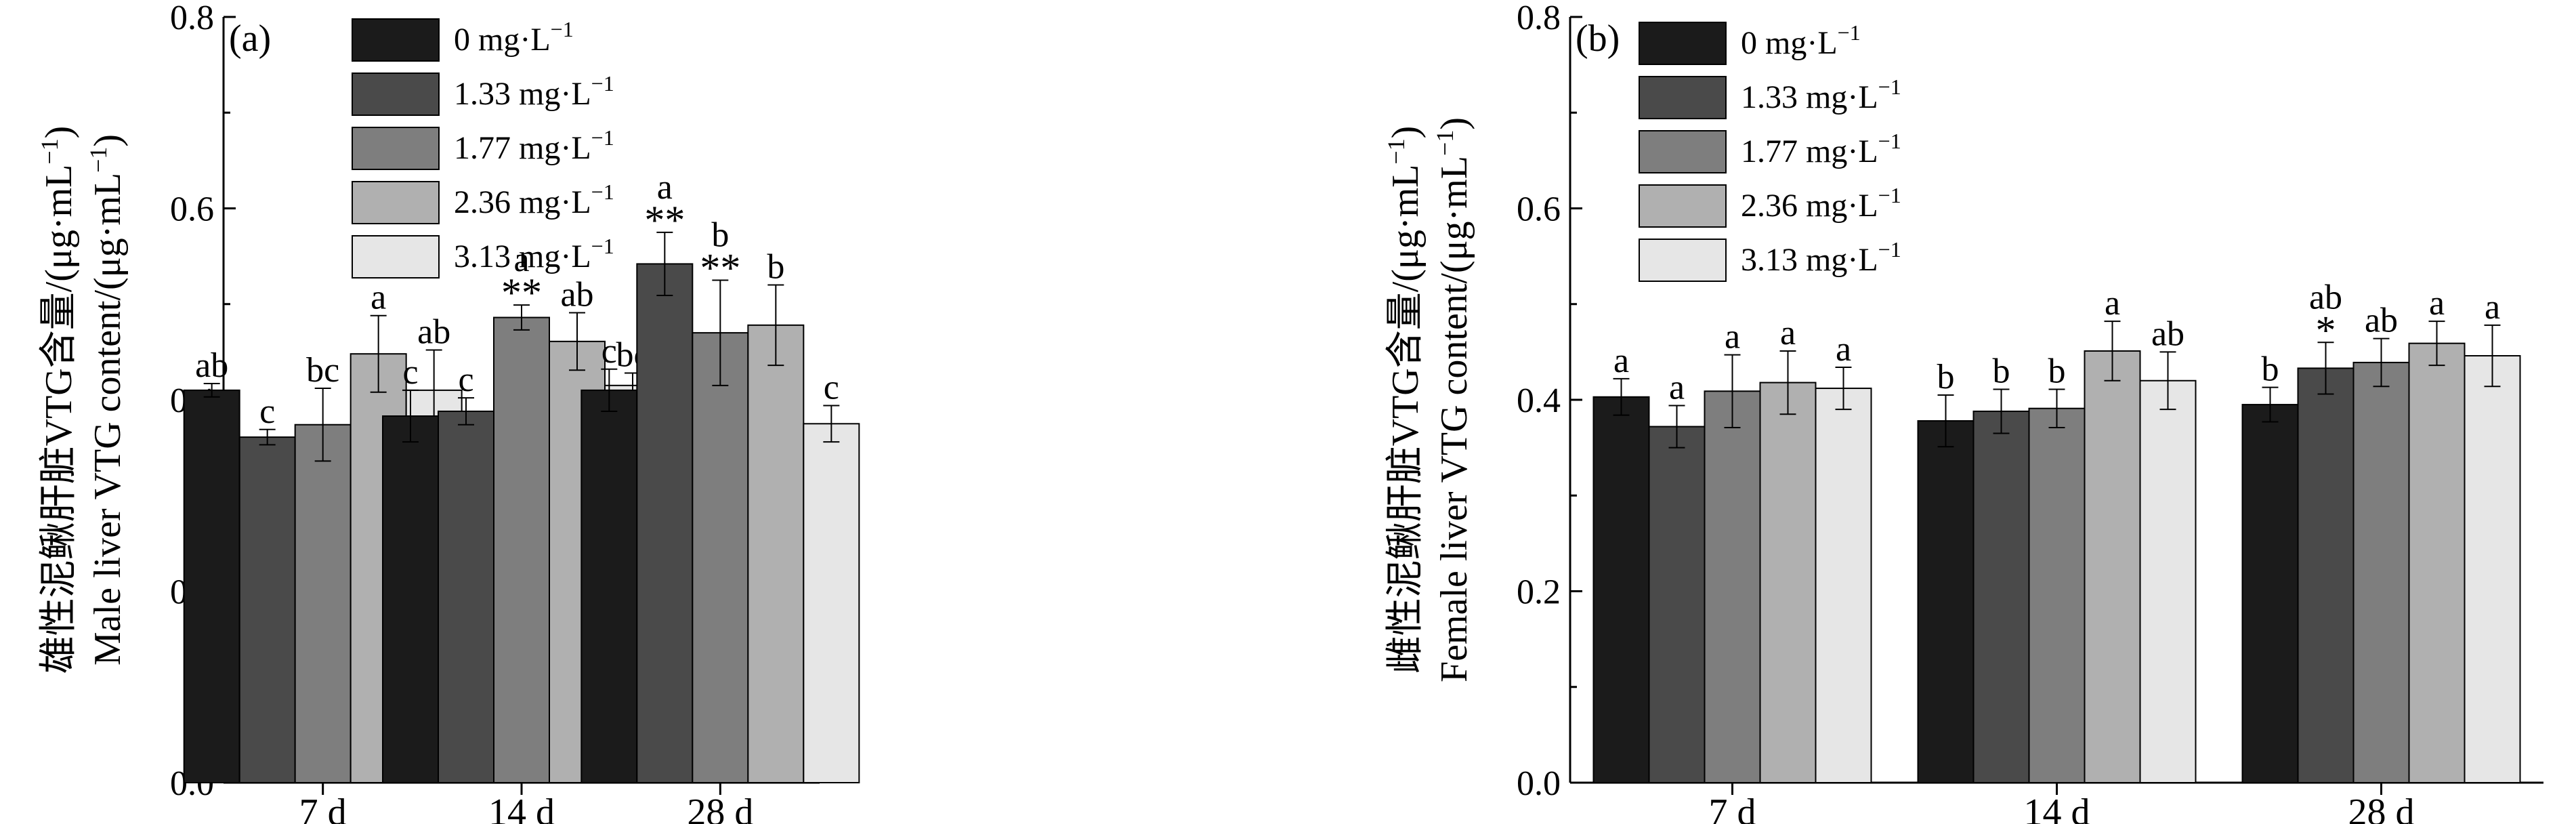 The height and width of the screenshot is (824, 2576). Describe the element at coordinates (108, 419) in the screenshot. I see `y-axis-title-en-main: Male liver VTG content/(μg·mL` at that location.